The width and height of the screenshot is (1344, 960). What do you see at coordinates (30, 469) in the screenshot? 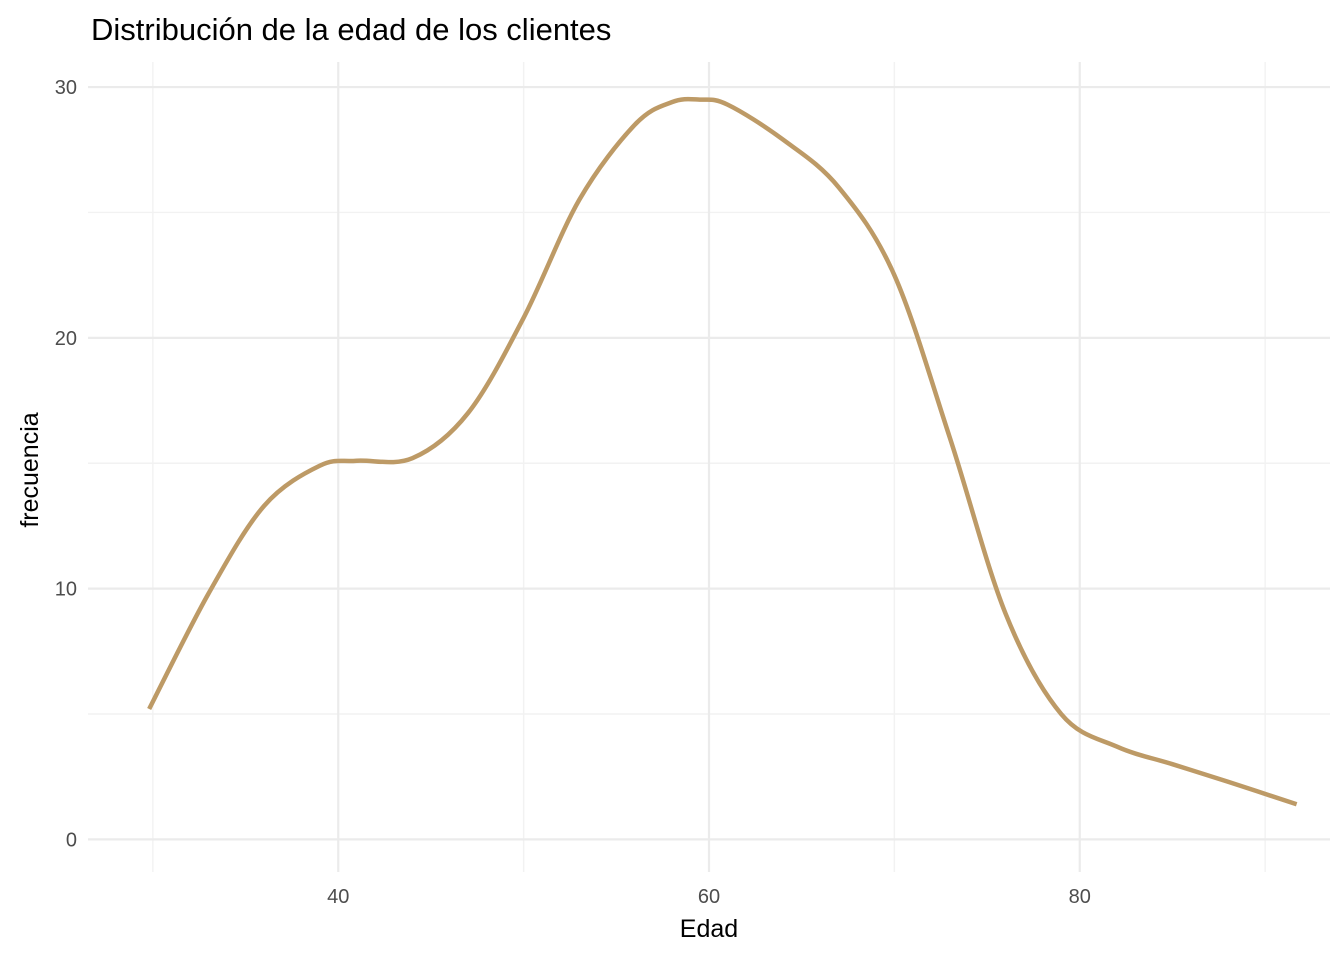
I see `y-axis-title: frecuencia` at bounding box center [30, 469].